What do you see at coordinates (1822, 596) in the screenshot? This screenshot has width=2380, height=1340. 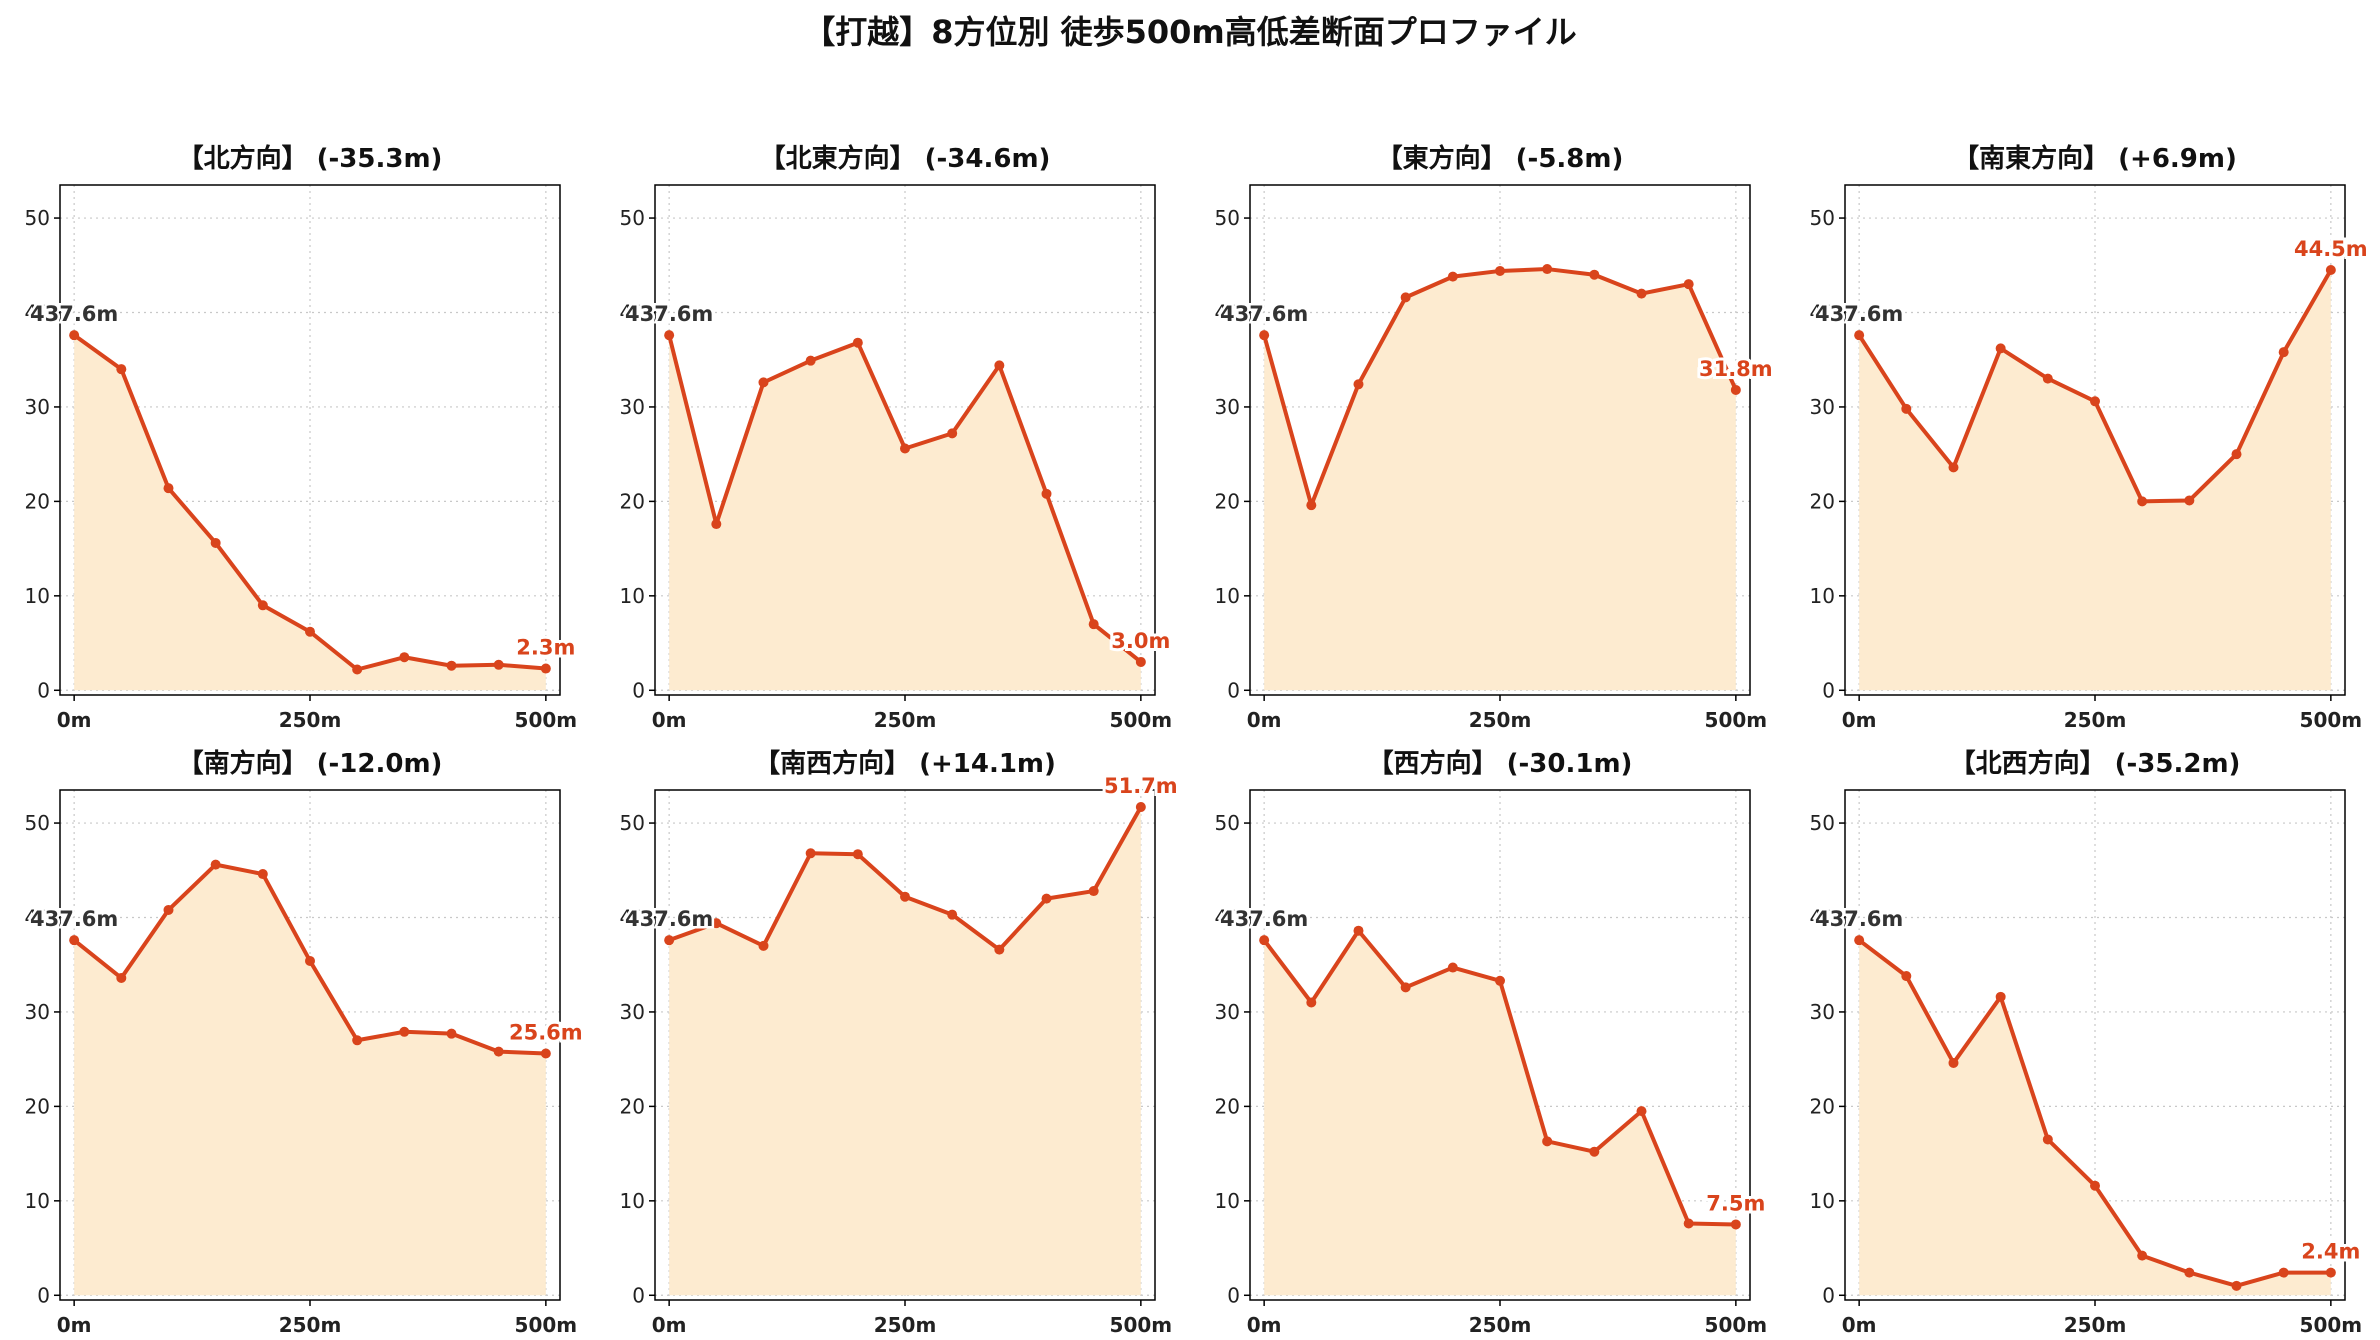 I see `y-tick-label: 10` at bounding box center [1822, 596].